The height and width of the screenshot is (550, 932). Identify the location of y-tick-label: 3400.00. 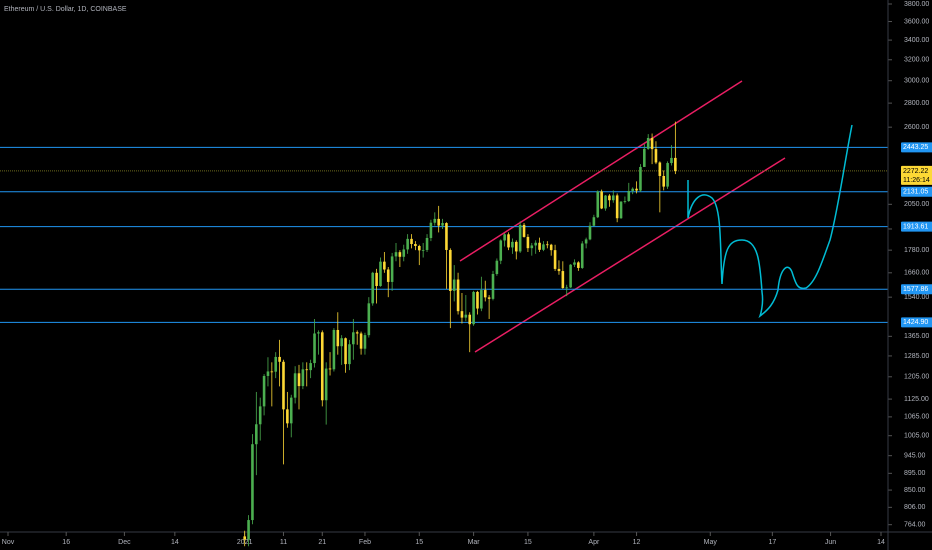
(916, 40).